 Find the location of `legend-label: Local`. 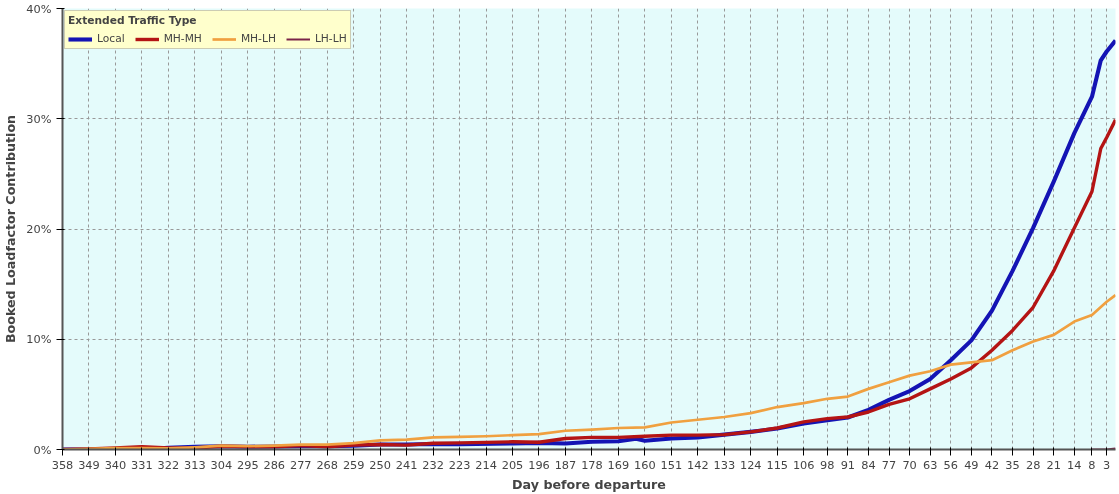

legend-label: Local is located at coordinates (111, 38).